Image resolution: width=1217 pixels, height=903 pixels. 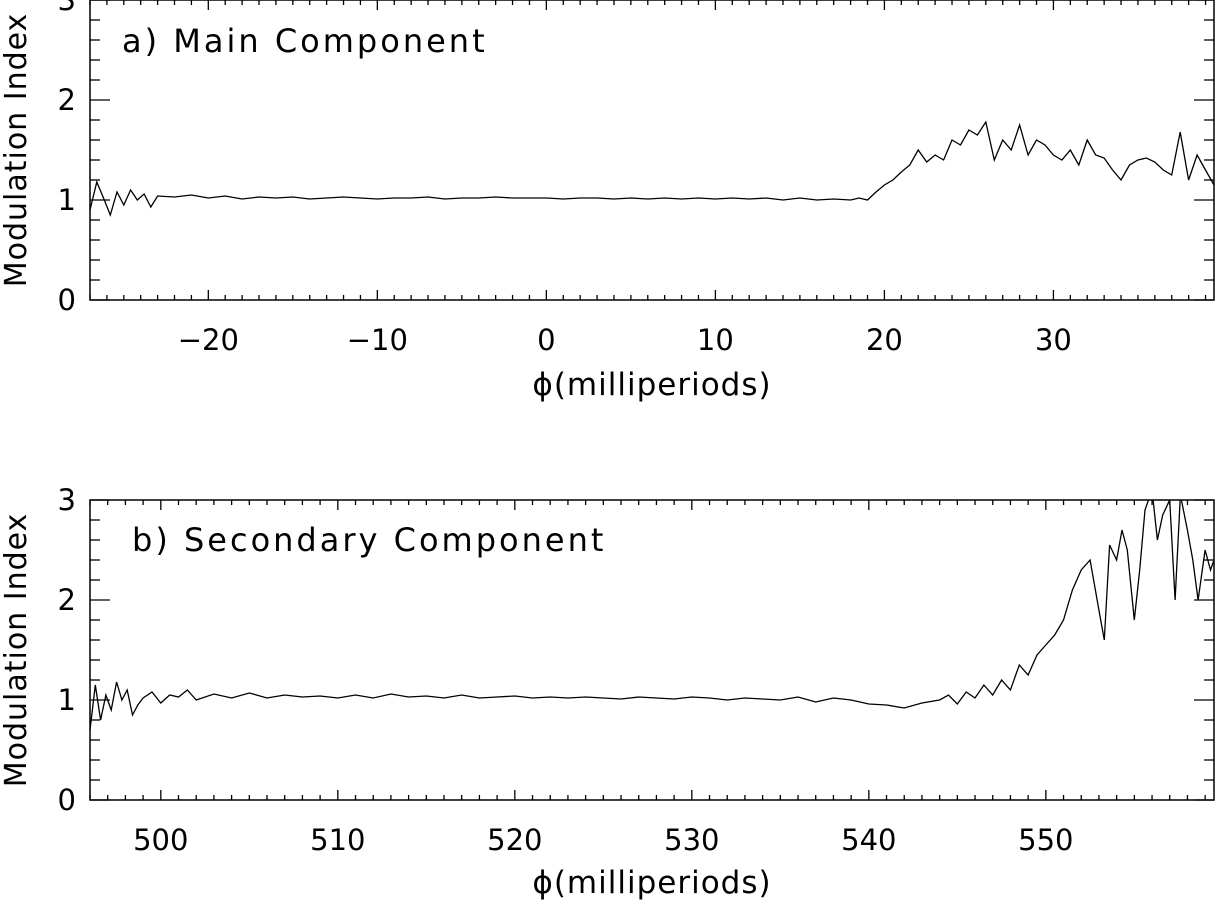 What do you see at coordinates (1053, 340) in the screenshot?
I see `x-tick-label: 30` at bounding box center [1053, 340].